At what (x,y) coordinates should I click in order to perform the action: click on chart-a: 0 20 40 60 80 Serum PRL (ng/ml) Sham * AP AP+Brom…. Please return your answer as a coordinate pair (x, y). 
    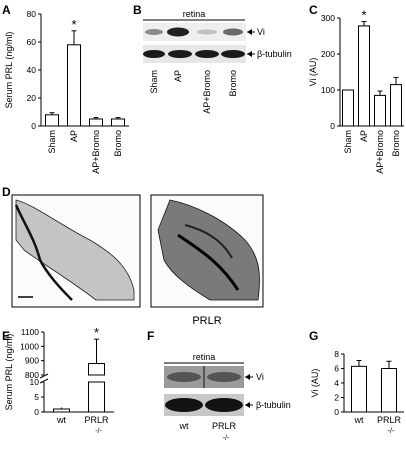
    Looking at the image, I should click on (66, 91).